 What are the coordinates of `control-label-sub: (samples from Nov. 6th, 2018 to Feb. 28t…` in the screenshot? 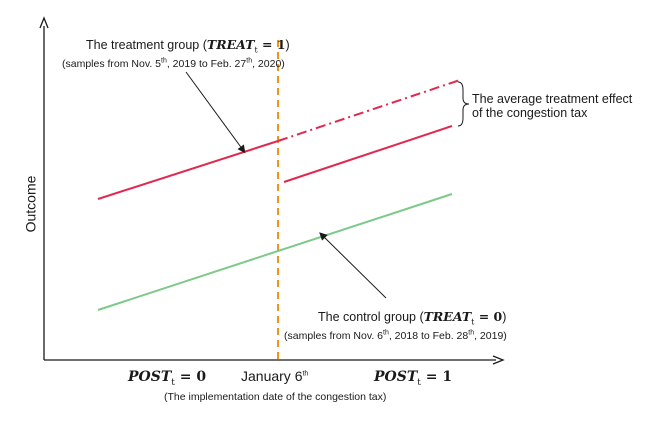 It's located at (395, 335).